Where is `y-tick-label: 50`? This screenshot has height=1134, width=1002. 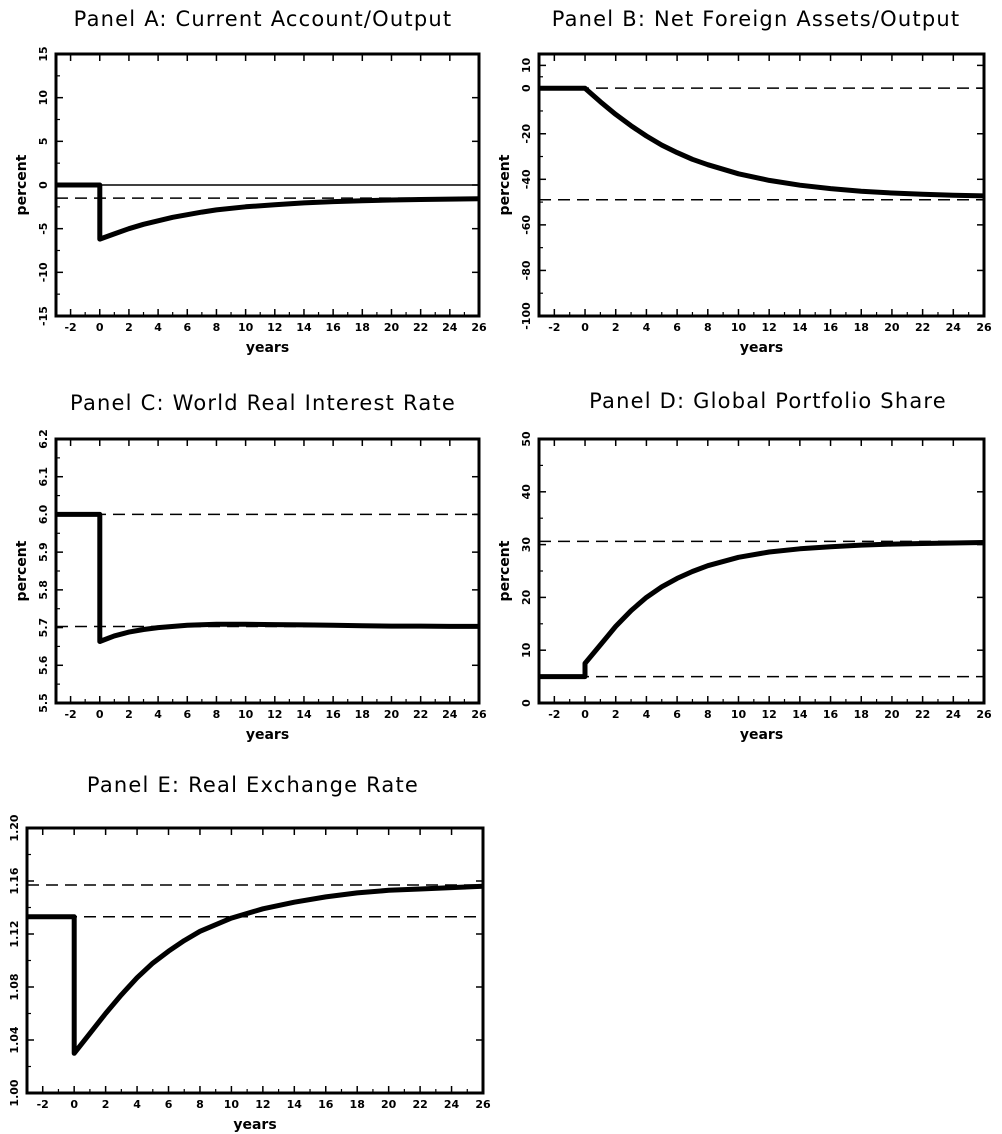
y-tick-label: 50 is located at coordinates (526, 439).